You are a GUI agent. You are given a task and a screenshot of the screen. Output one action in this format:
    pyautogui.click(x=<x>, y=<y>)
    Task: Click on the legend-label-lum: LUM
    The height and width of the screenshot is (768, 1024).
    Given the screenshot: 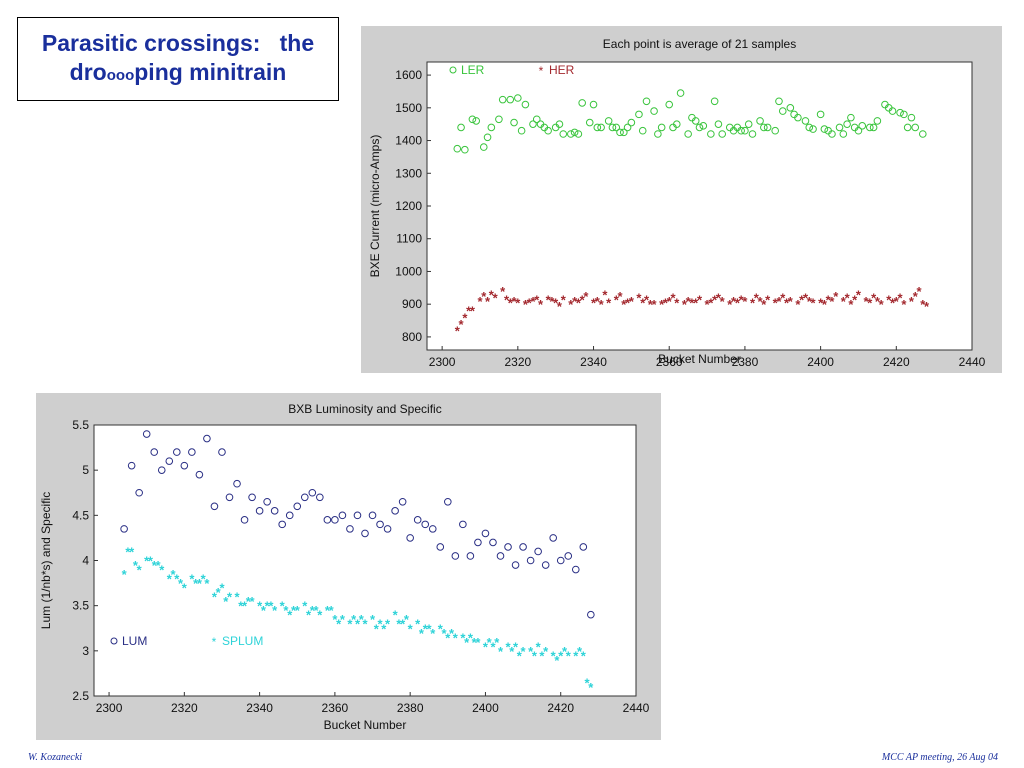 What is the action you would take?
    pyautogui.click(x=134, y=641)
    